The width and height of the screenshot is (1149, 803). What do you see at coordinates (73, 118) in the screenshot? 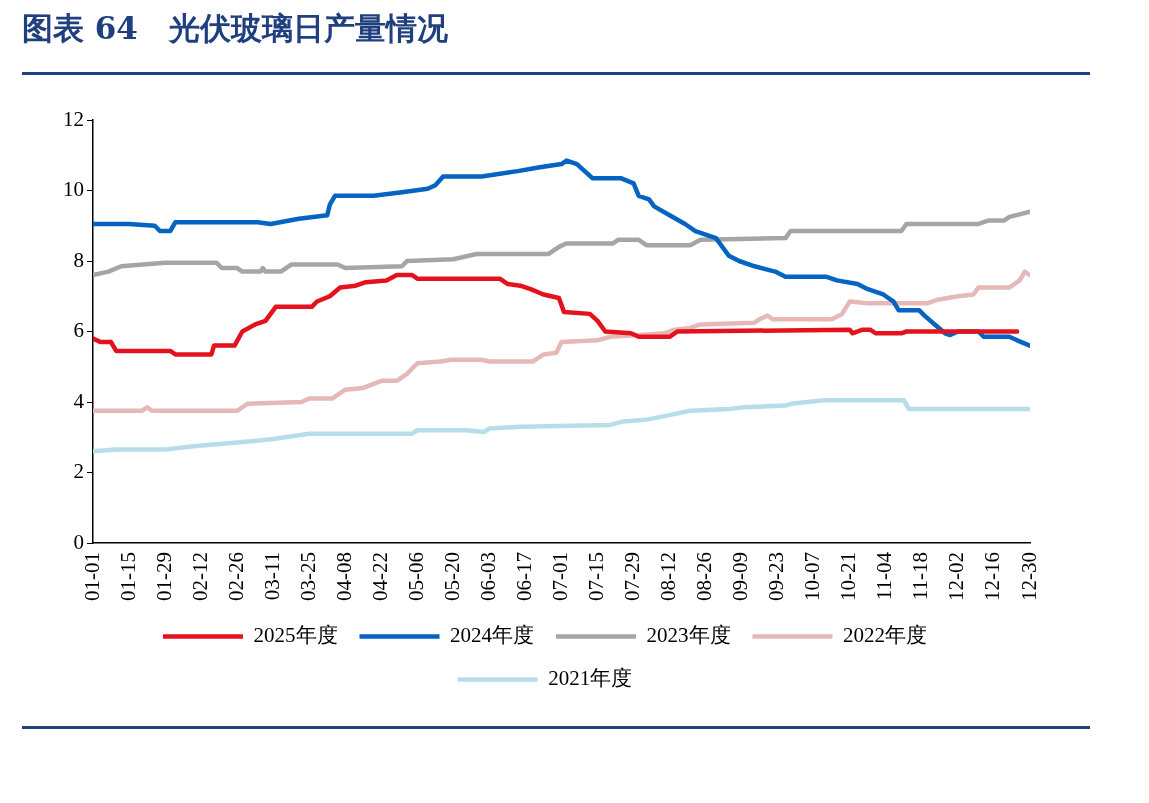
I see `y-tick-label: 12` at bounding box center [73, 118].